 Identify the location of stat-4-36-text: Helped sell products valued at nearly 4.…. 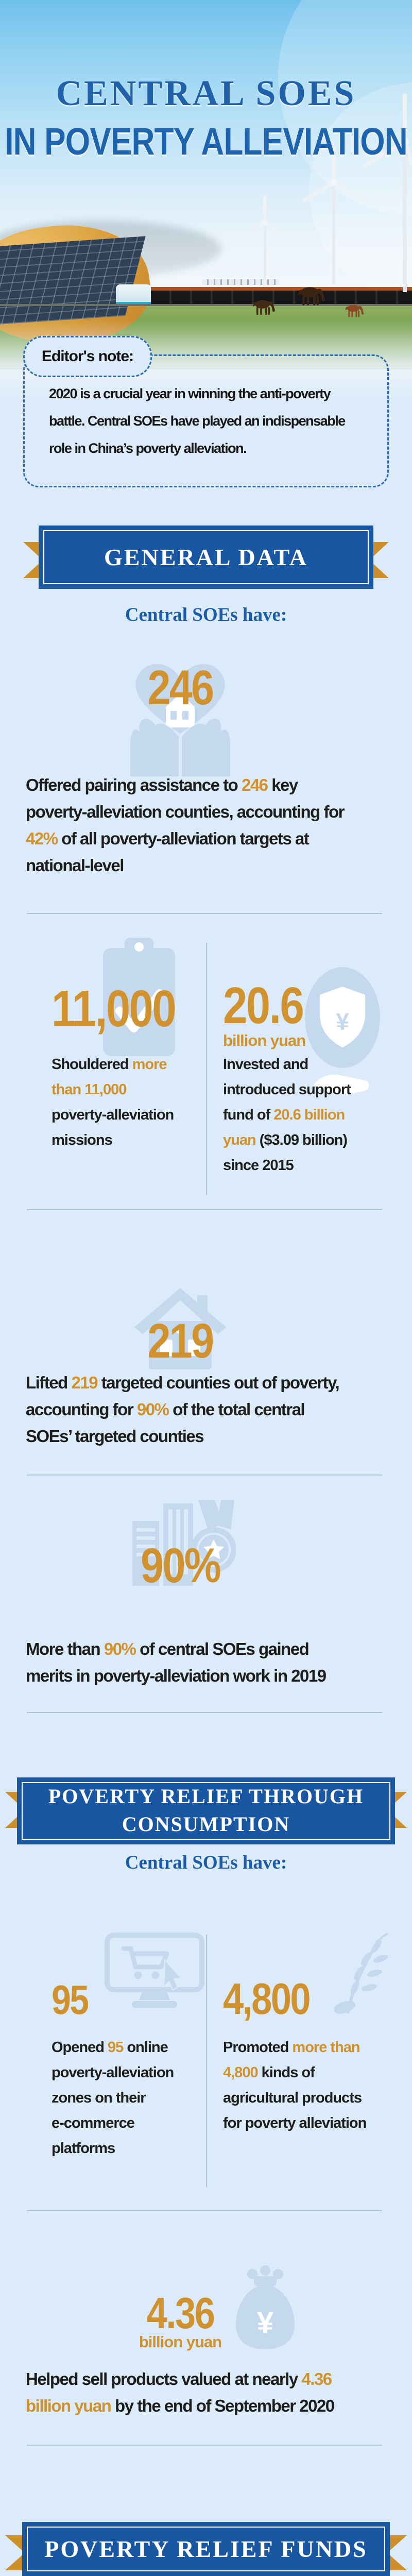
(180, 2392).